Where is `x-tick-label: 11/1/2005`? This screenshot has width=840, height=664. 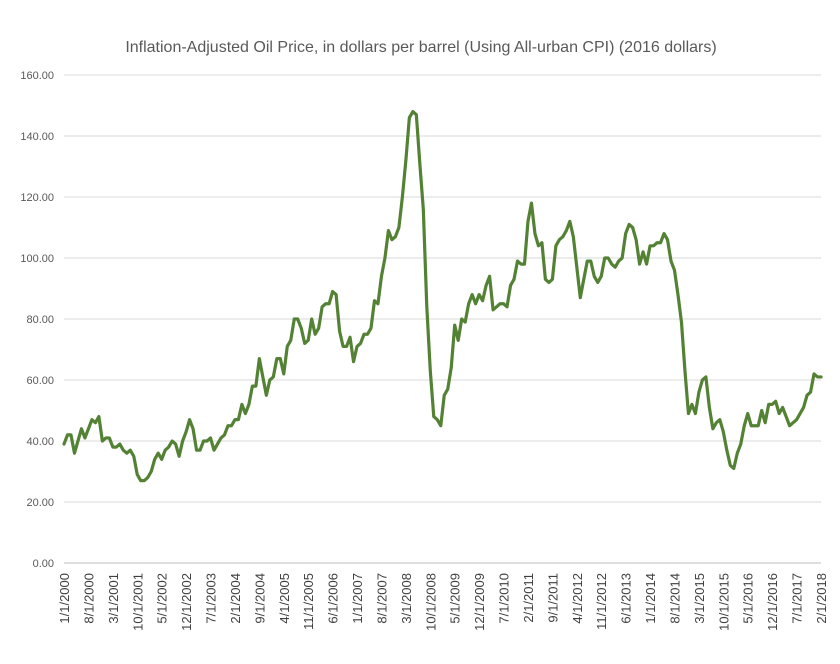
x-tick-label: 11/1/2005 is located at coordinates (308, 601).